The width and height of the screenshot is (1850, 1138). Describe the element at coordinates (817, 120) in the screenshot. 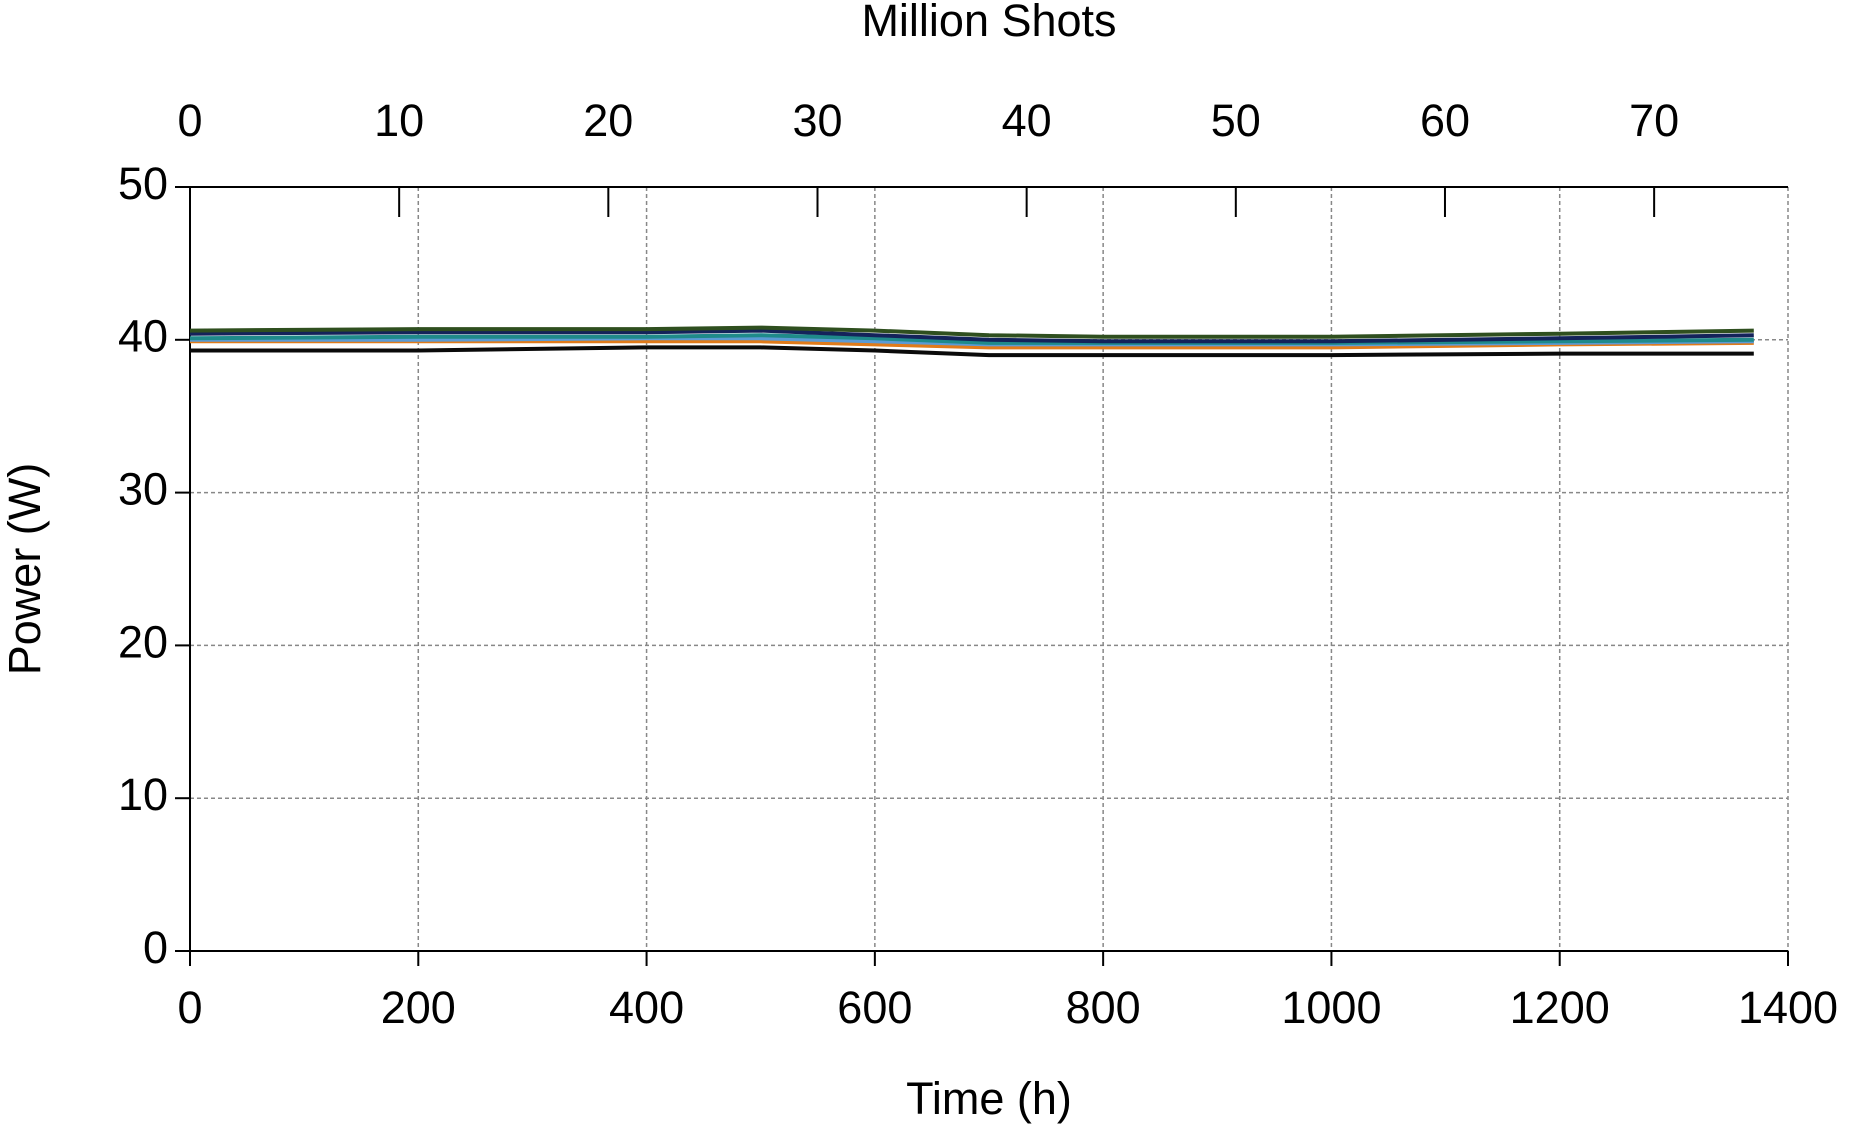

I see `x2-tick-label: 30` at that location.